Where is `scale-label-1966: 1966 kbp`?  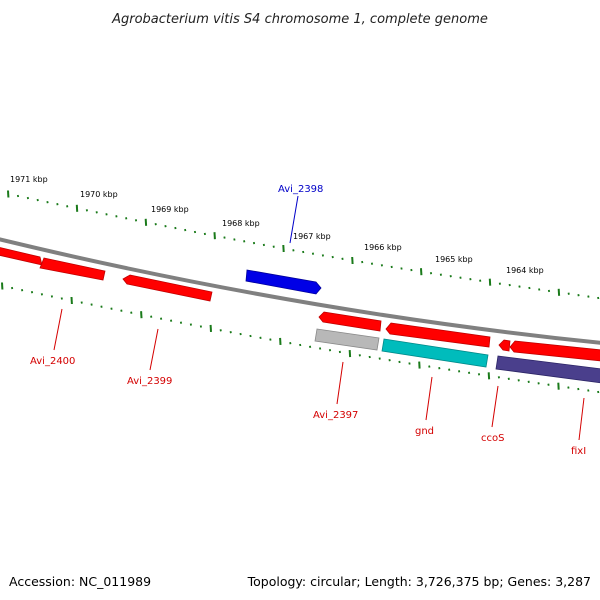
scale-label-1966: 1966 kbp is located at coordinates (383, 247).